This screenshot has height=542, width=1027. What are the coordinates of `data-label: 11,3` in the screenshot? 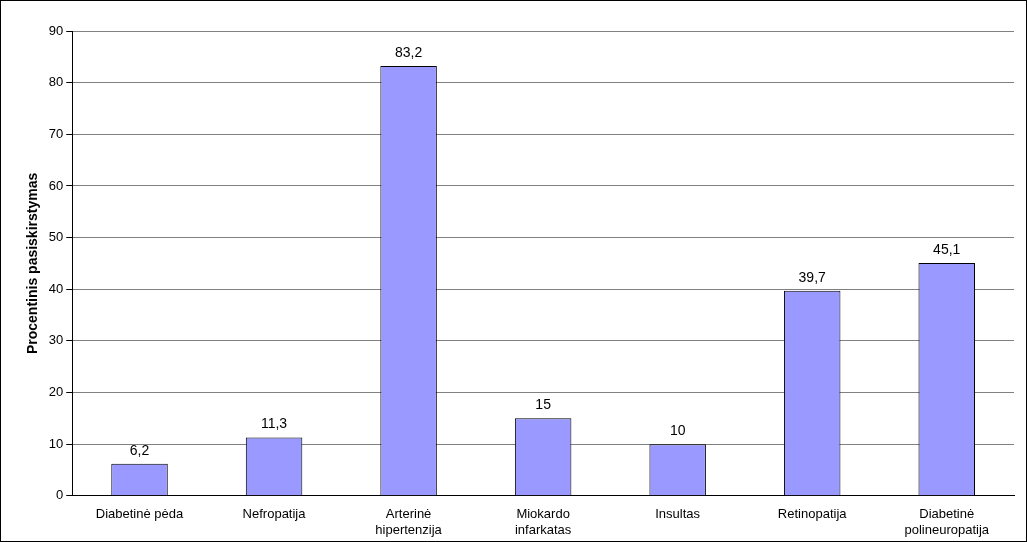 It's located at (274, 423).